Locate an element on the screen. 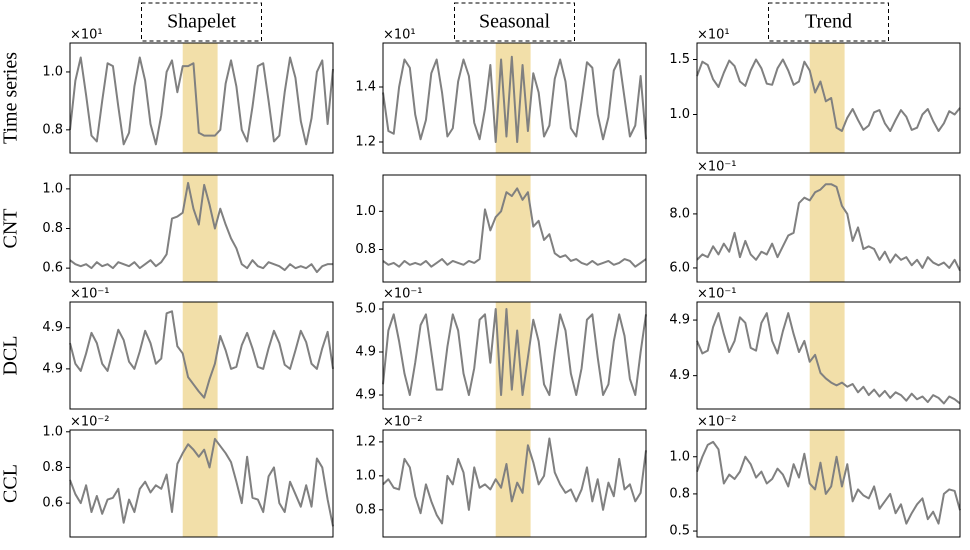 The height and width of the screenshot is (550, 970). y-tick-label: 8.0 is located at coordinates (679, 213).